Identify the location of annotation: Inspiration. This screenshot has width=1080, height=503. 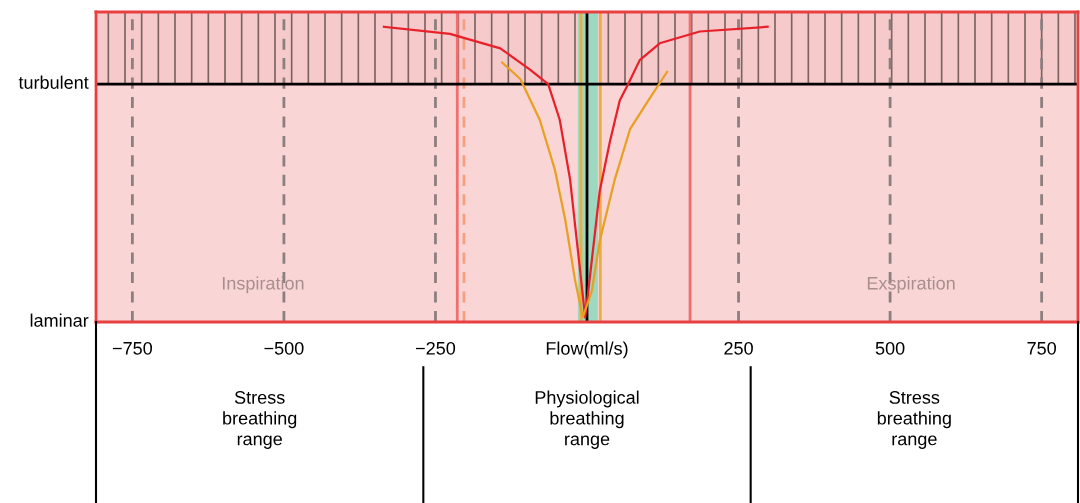
(263, 285).